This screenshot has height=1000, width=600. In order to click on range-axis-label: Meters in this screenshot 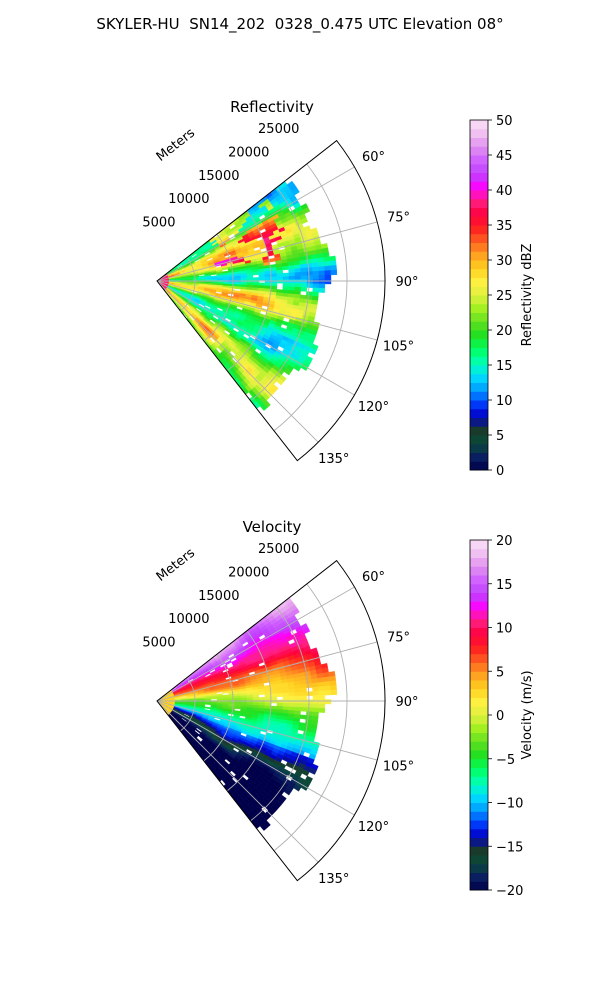, I will do `click(176, 145)`.